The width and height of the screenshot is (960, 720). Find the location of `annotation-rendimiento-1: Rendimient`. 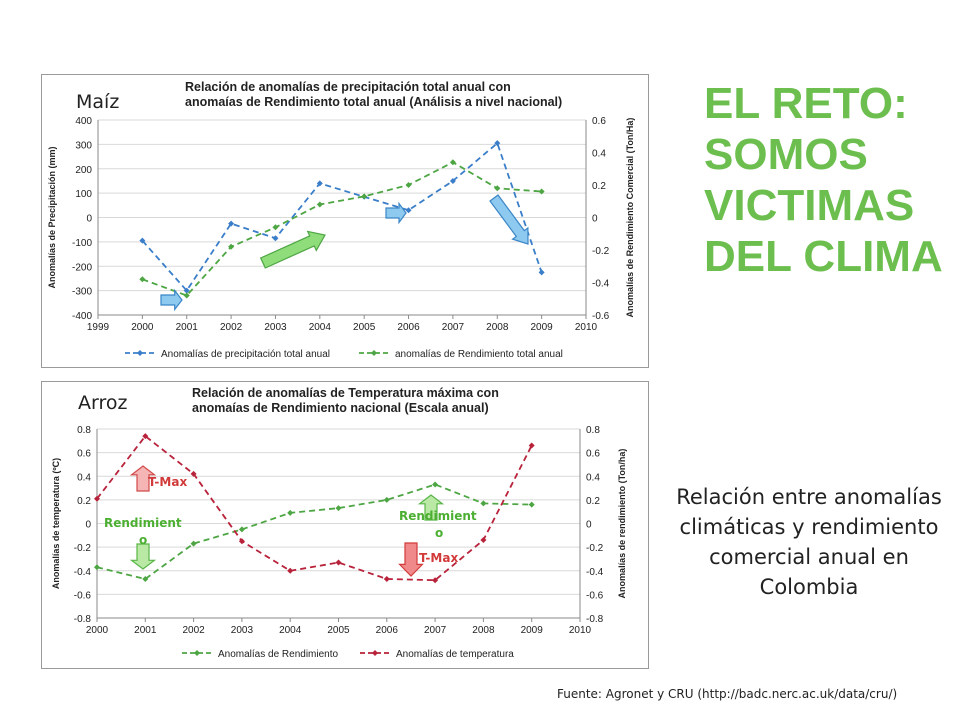

annotation-rendimiento-1: Rendimient is located at coordinates (143, 523).